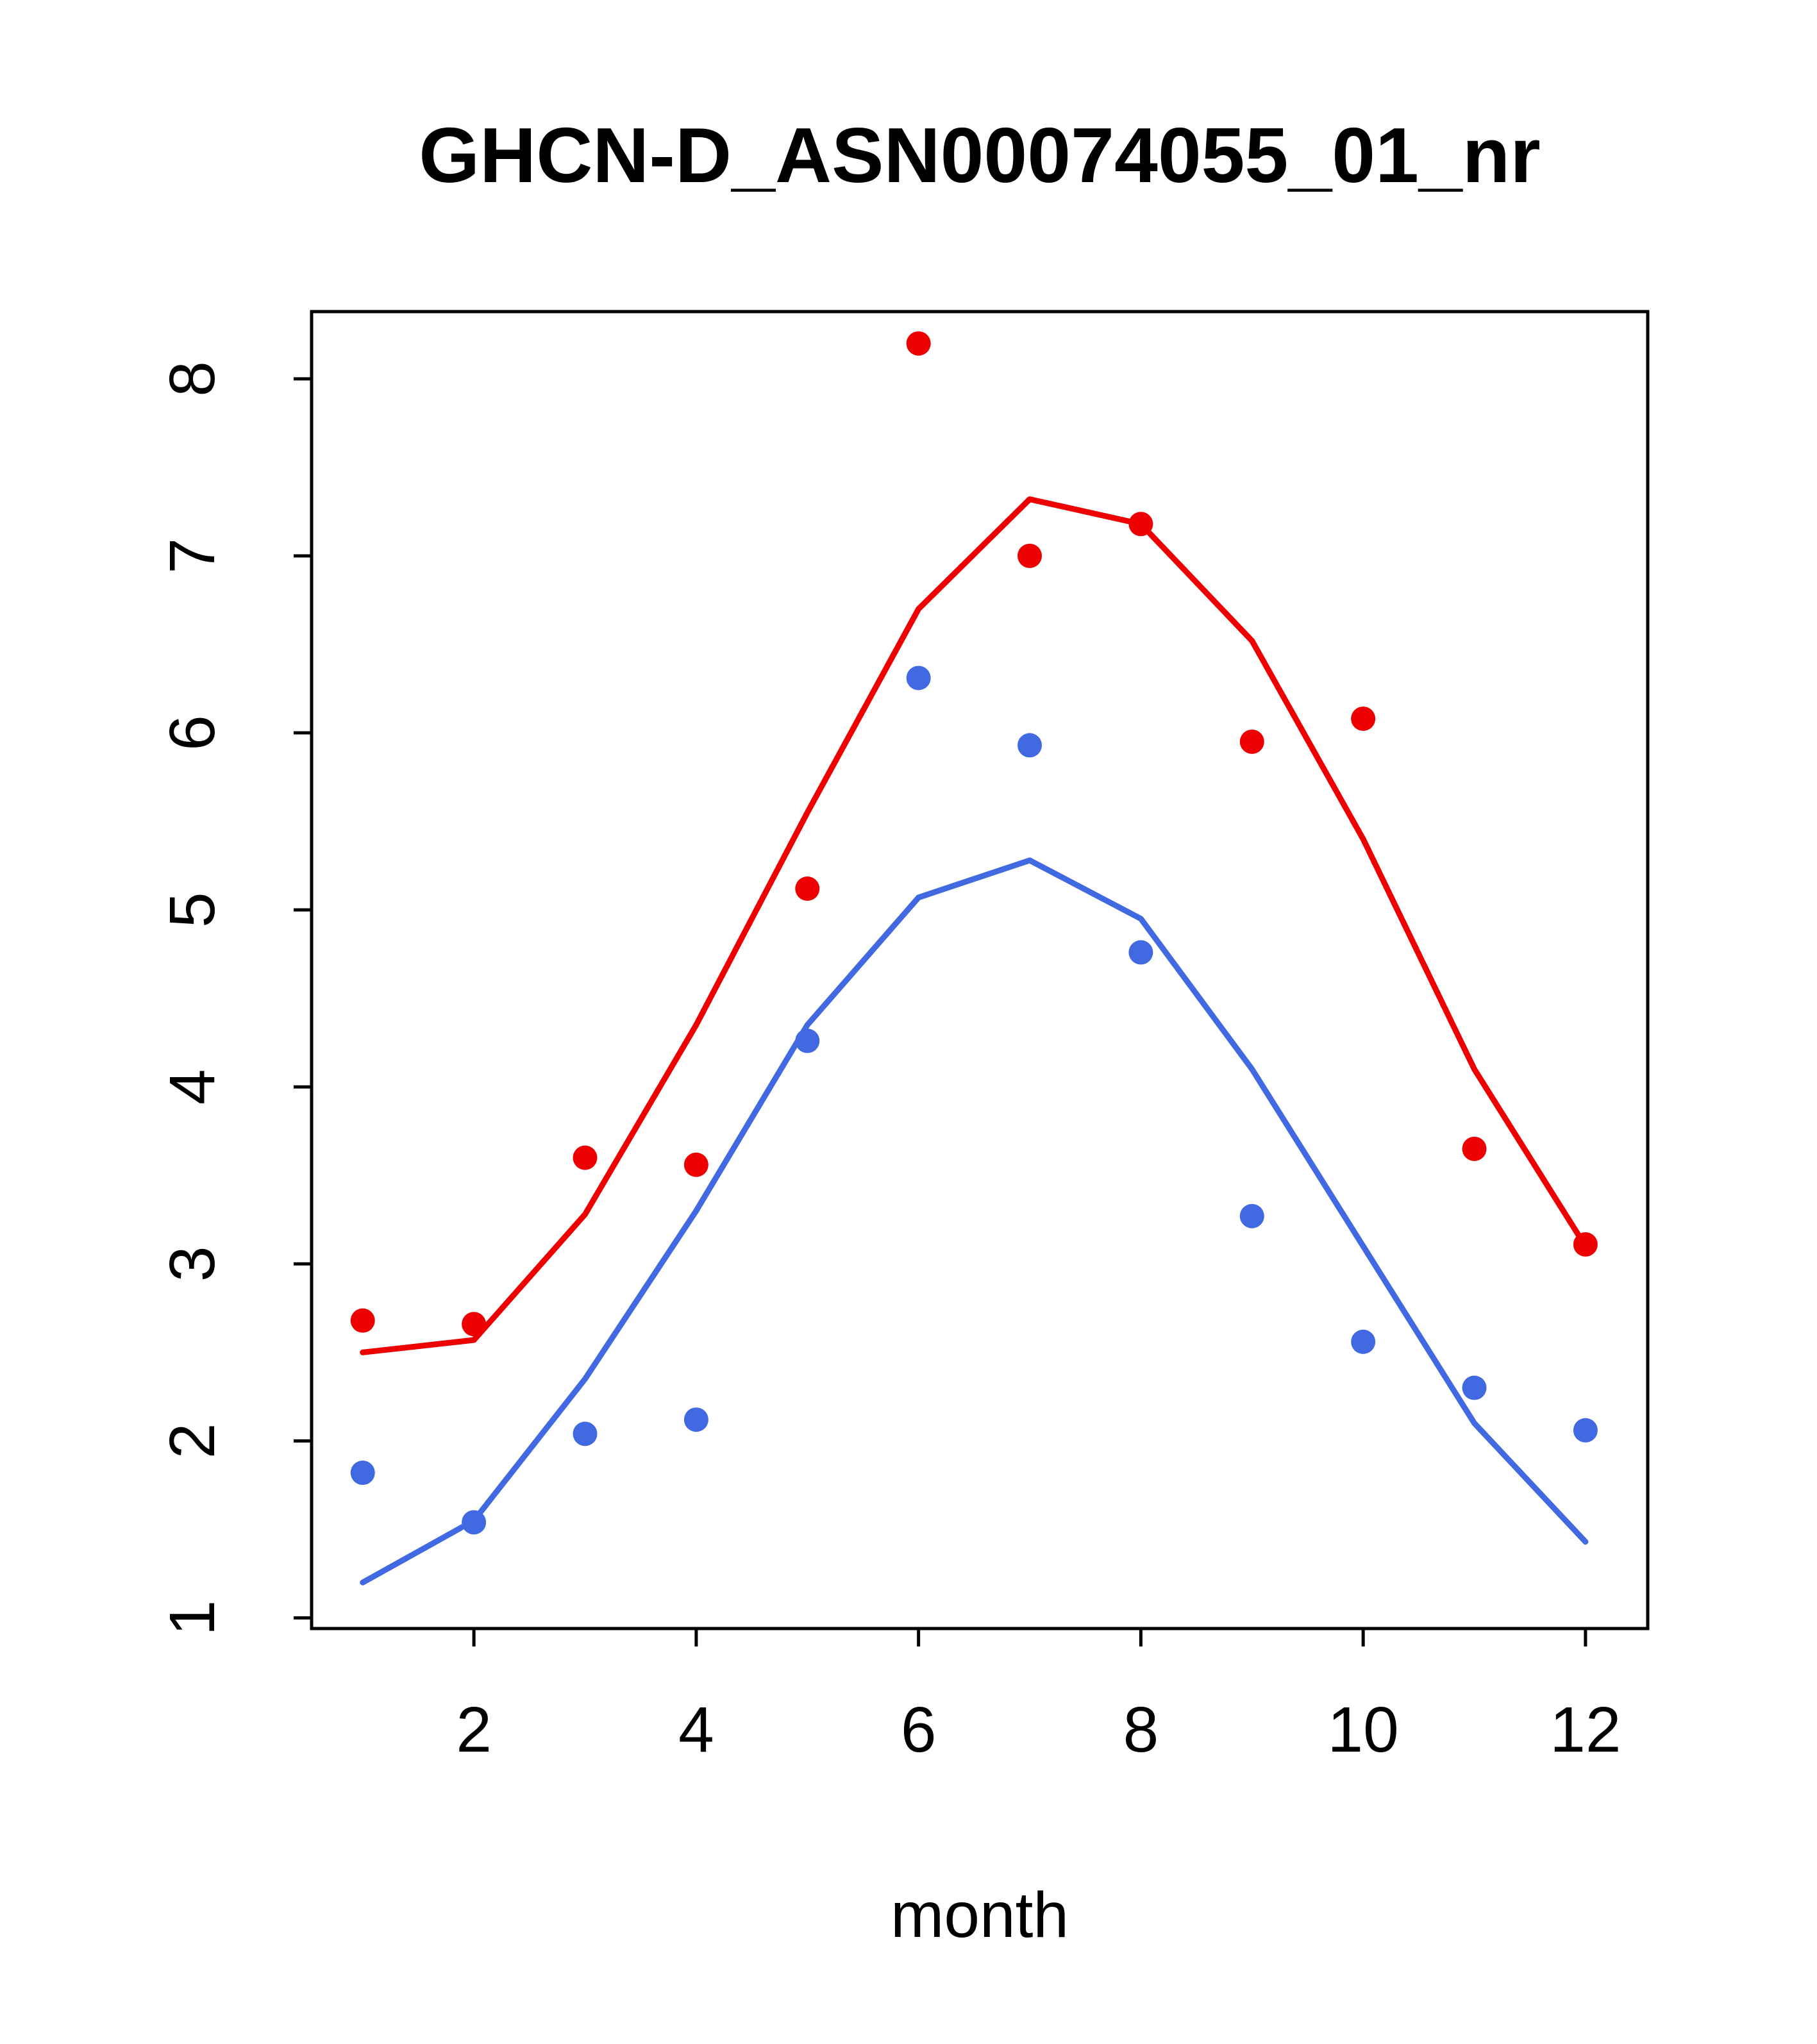  What do you see at coordinates (1586, 1730) in the screenshot?
I see `x-tick-label: 12` at bounding box center [1586, 1730].